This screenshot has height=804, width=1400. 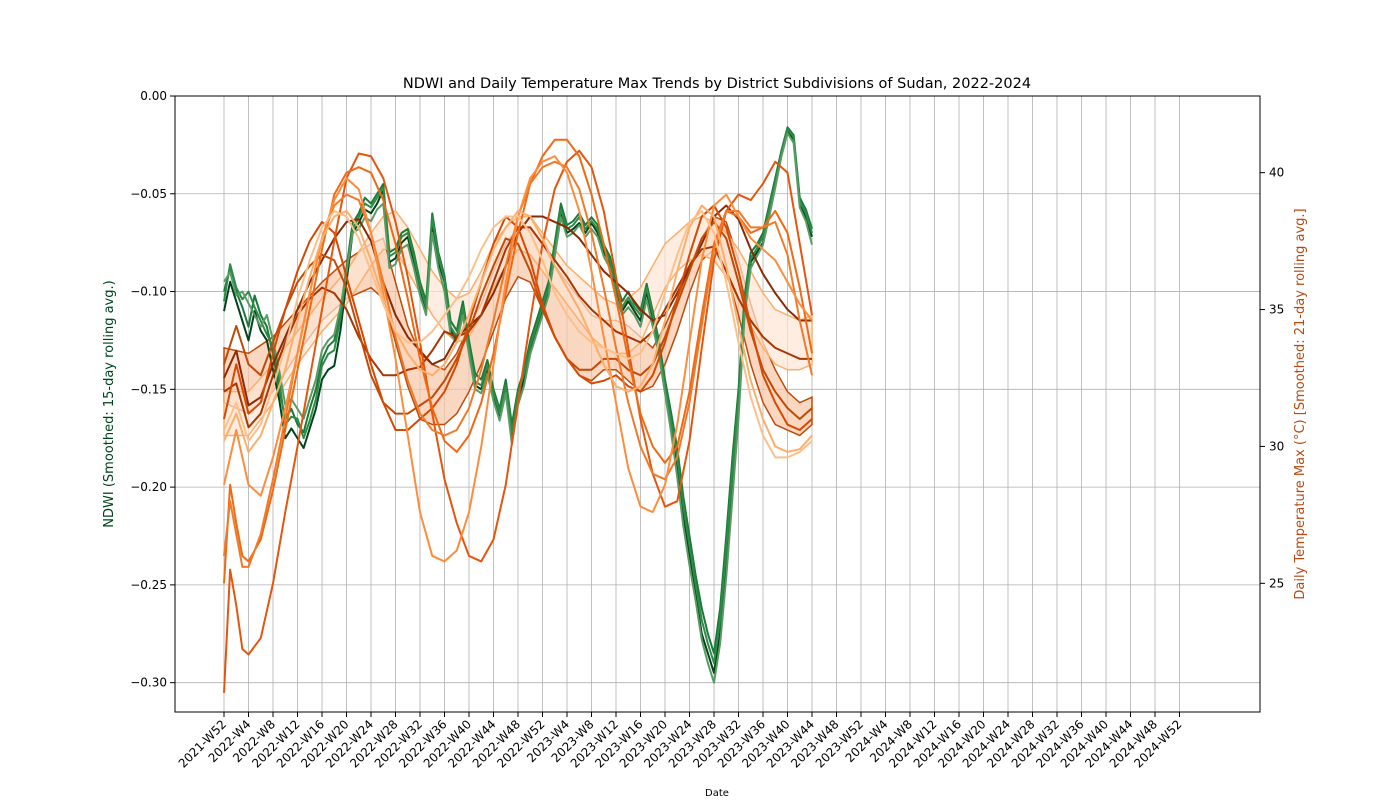 What do you see at coordinates (148, 292) in the screenshot?
I see `left-tick-label: −0.10` at bounding box center [148, 292].